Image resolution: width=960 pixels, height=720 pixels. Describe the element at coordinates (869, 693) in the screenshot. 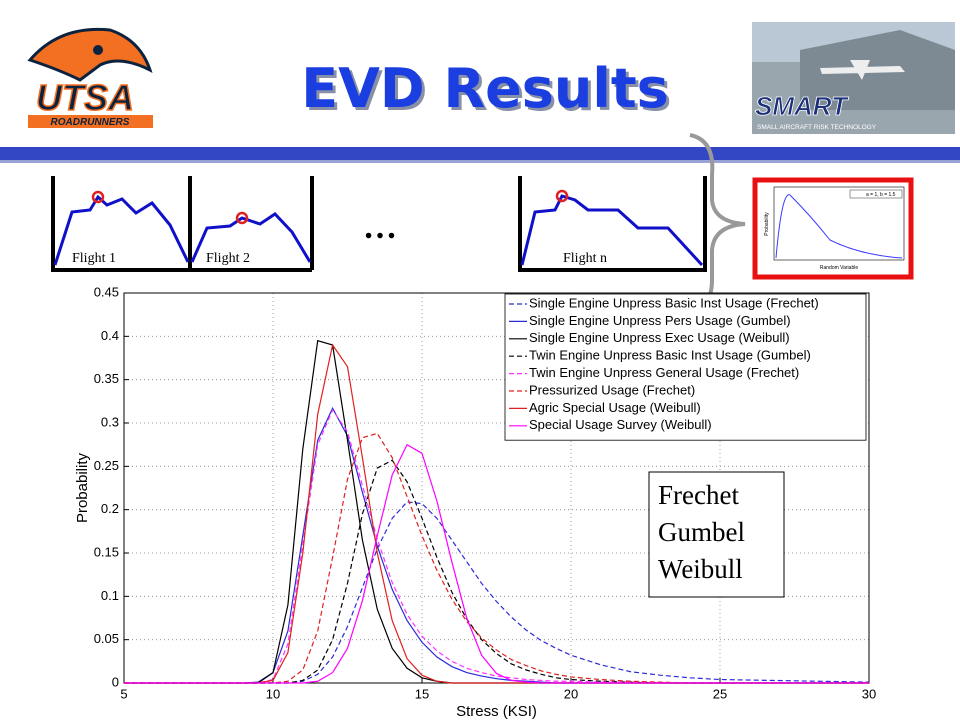

I see `x-tick-label: 30` at that location.